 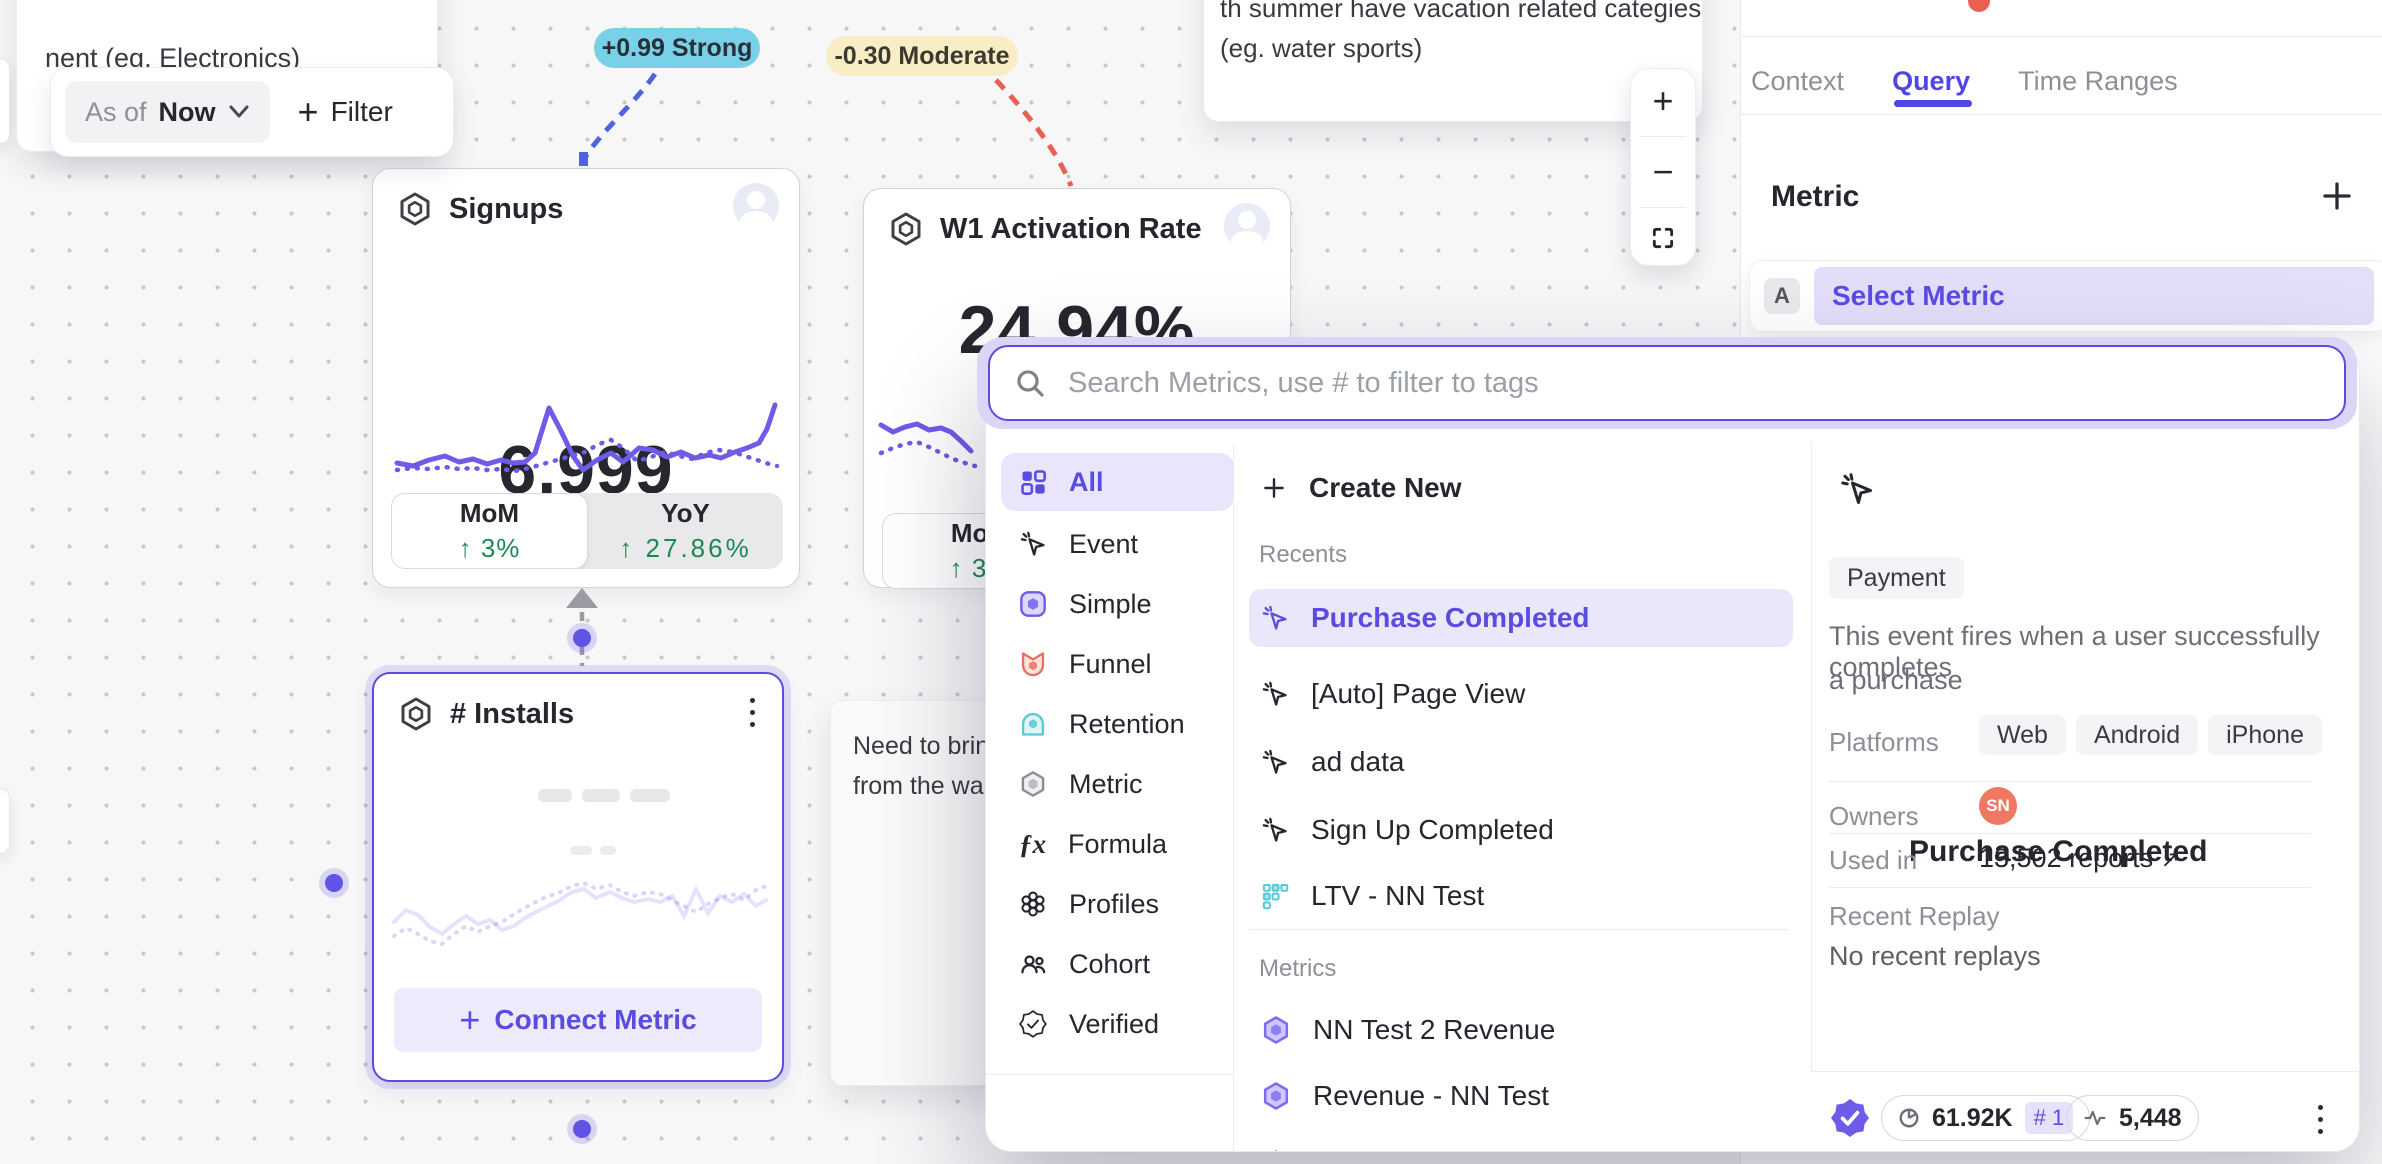 What do you see at coordinates (1896, 578) in the screenshot?
I see `tag-chip: Payment` at bounding box center [1896, 578].